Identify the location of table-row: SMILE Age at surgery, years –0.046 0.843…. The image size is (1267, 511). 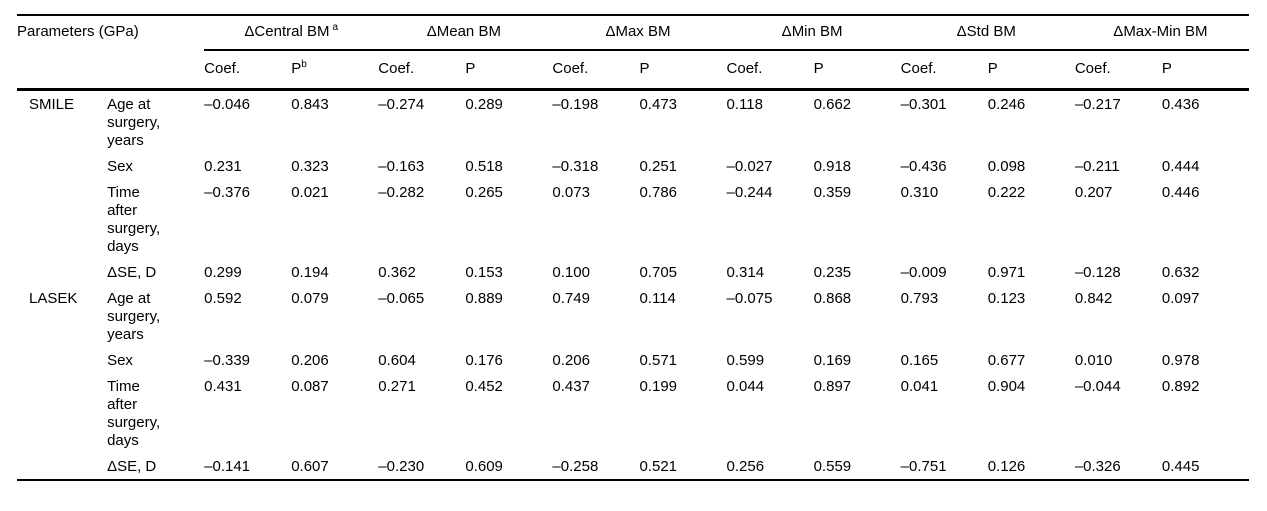
(633, 122).